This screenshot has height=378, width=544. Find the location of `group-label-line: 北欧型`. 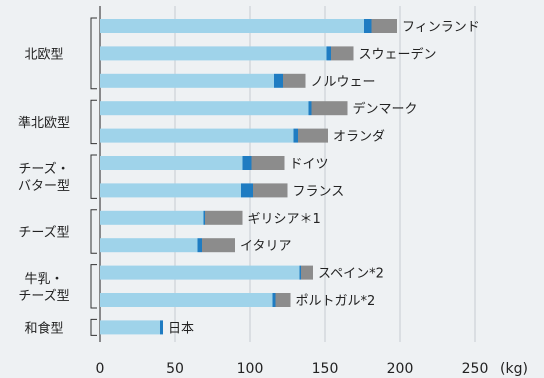

group-label-line: 北欧型 is located at coordinates (43, 54).